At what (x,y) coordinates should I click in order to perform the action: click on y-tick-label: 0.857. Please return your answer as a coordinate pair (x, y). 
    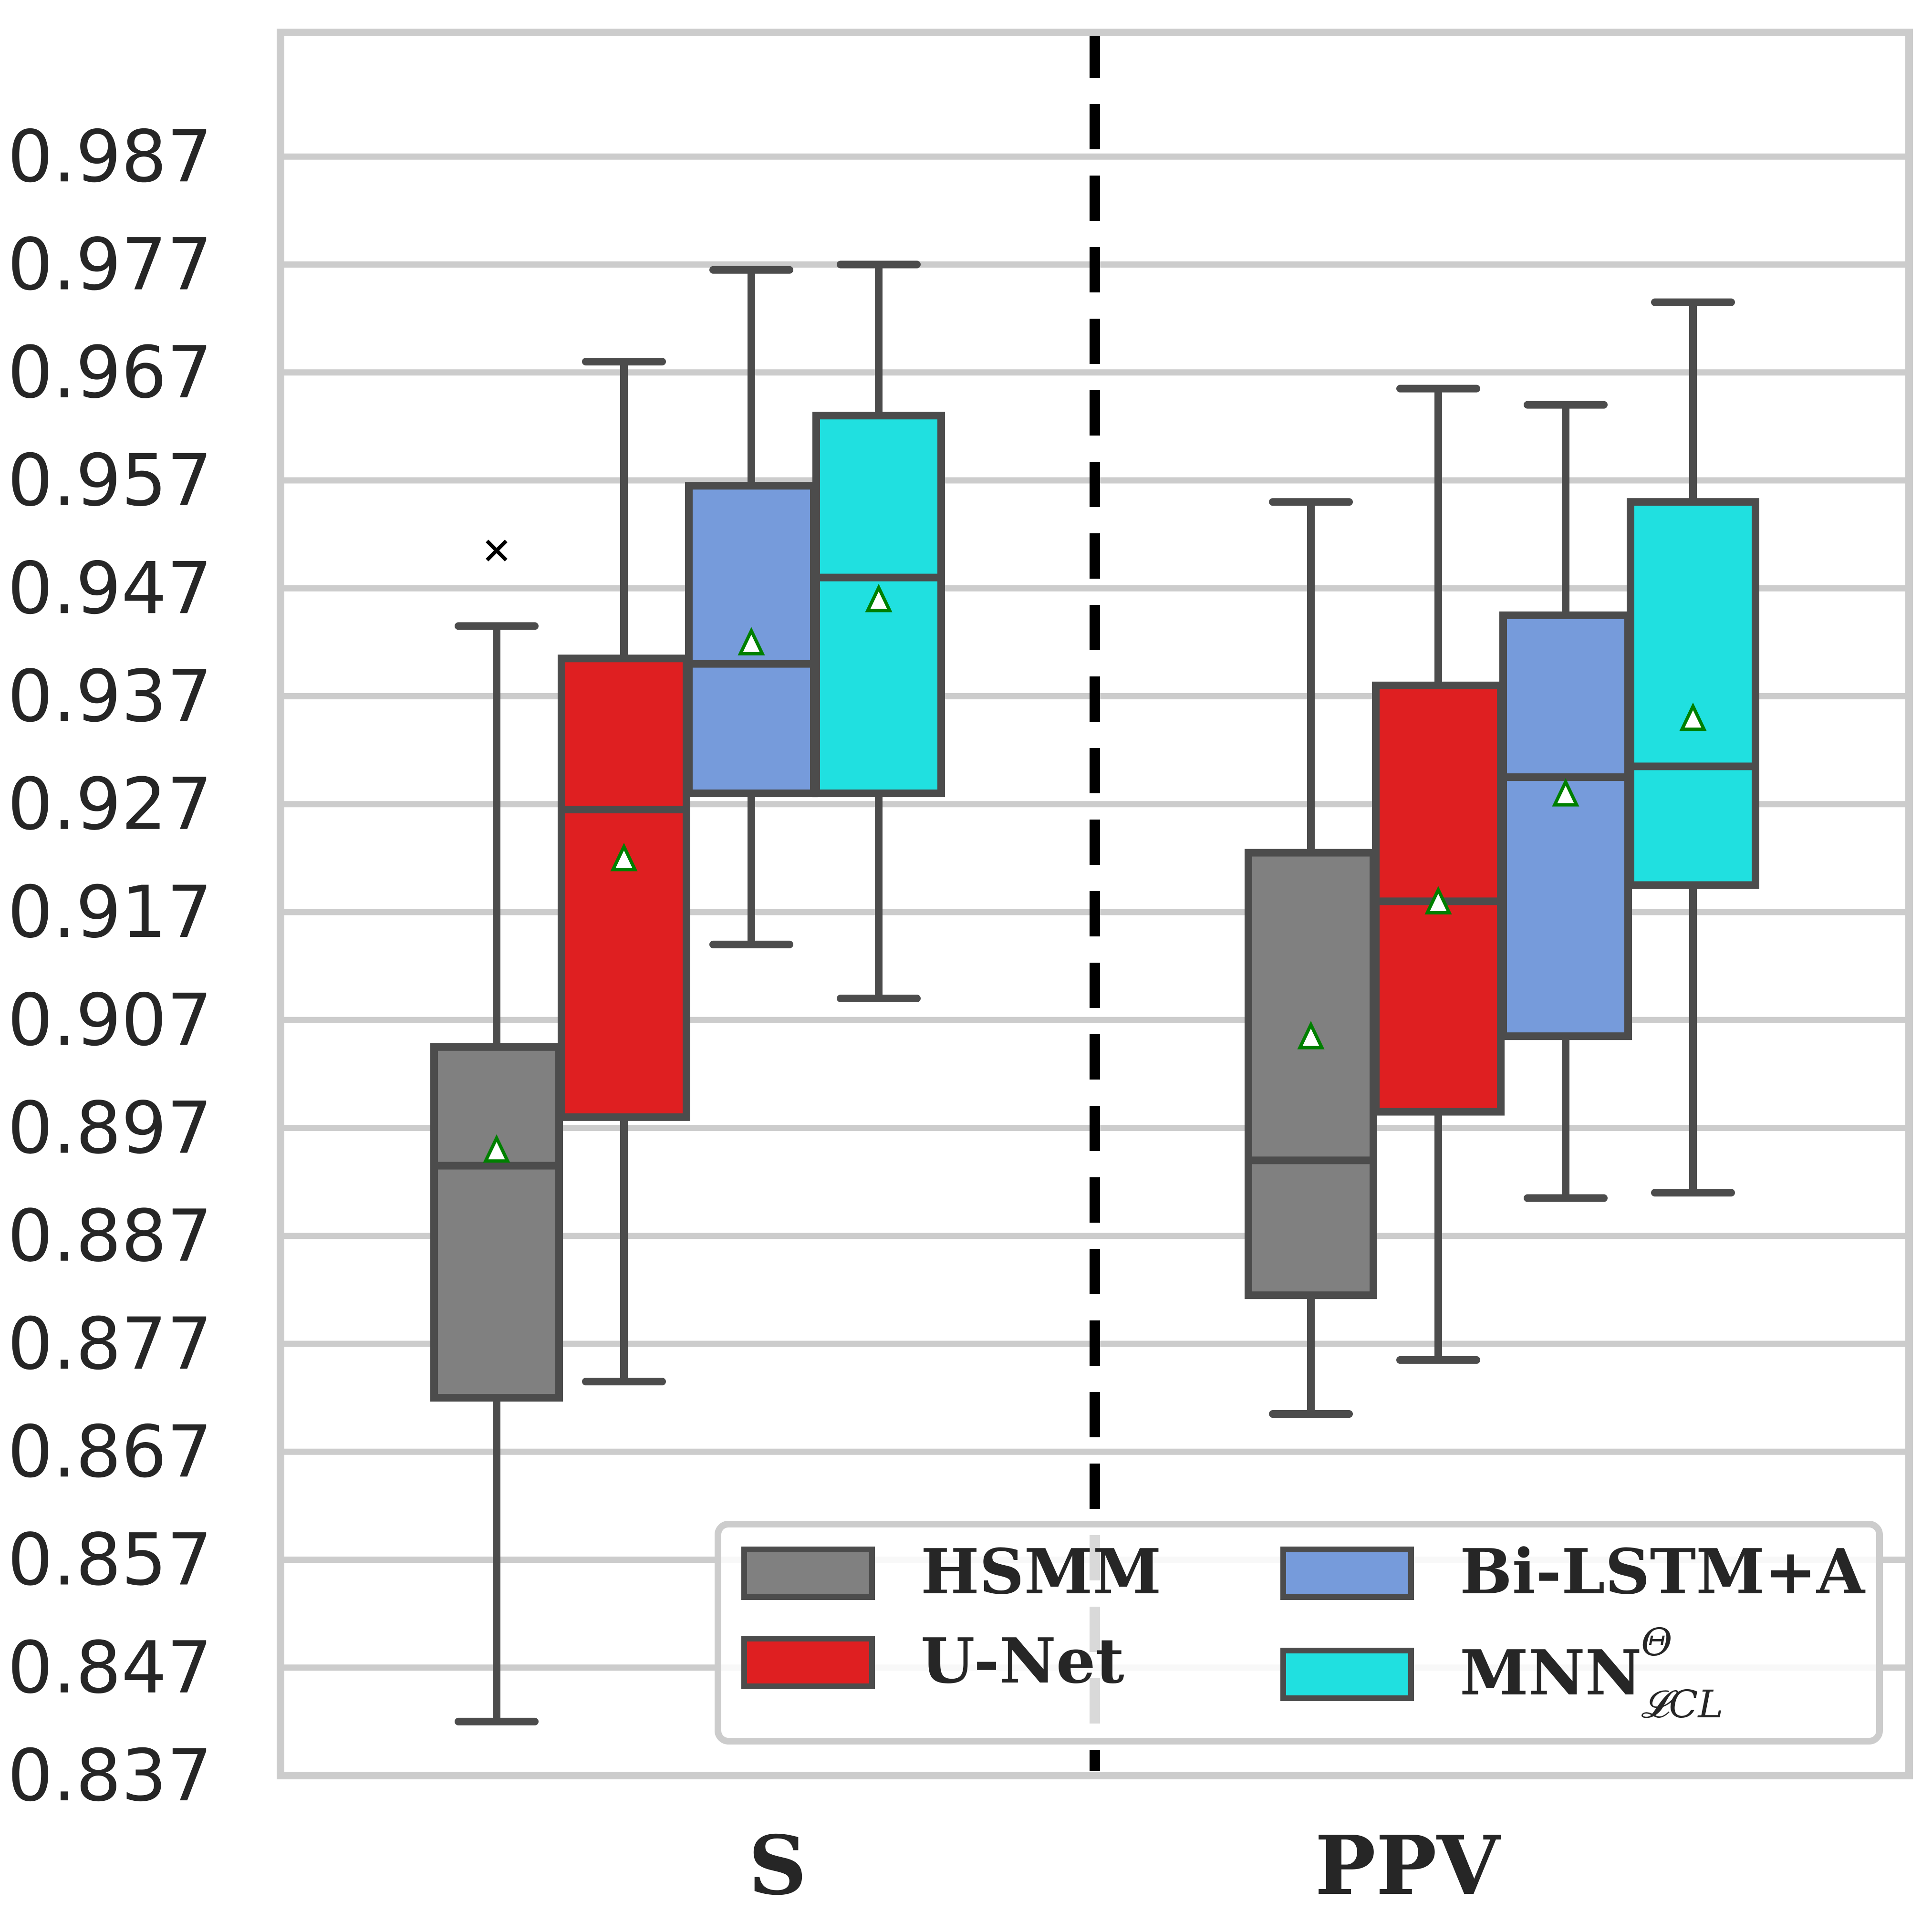
    Looking at the image, I should click on (110, 1559).